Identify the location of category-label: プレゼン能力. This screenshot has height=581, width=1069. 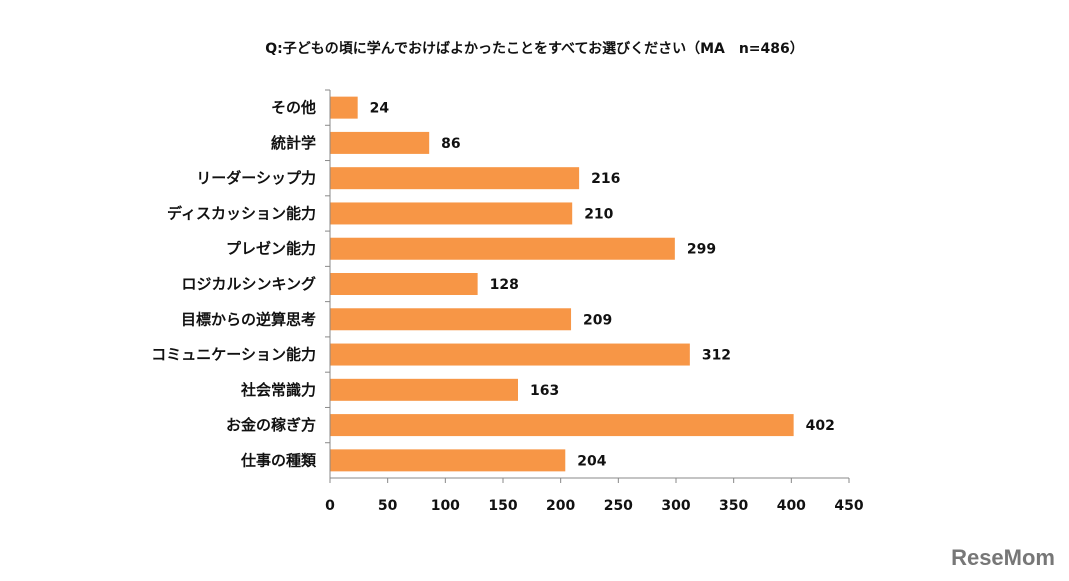
(271, 249).